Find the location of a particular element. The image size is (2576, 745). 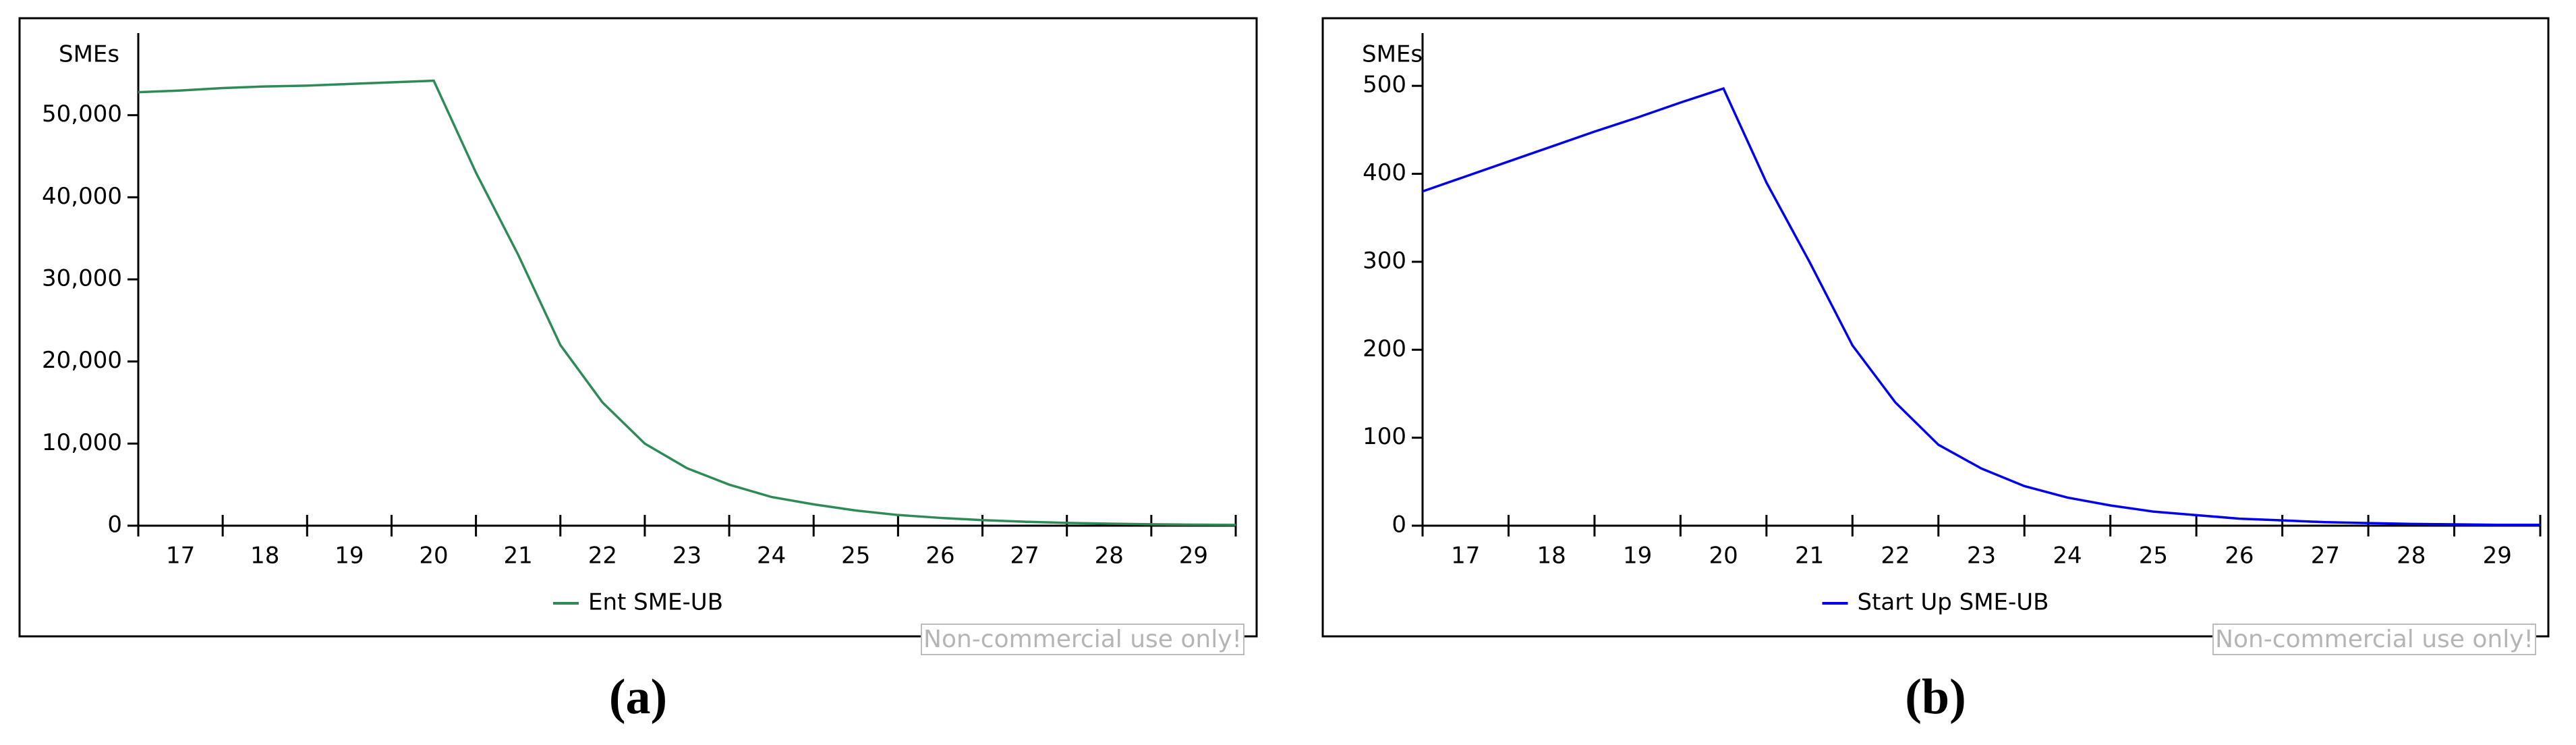

y-tick-label: 50,000 is located at coordinates (82, 114).